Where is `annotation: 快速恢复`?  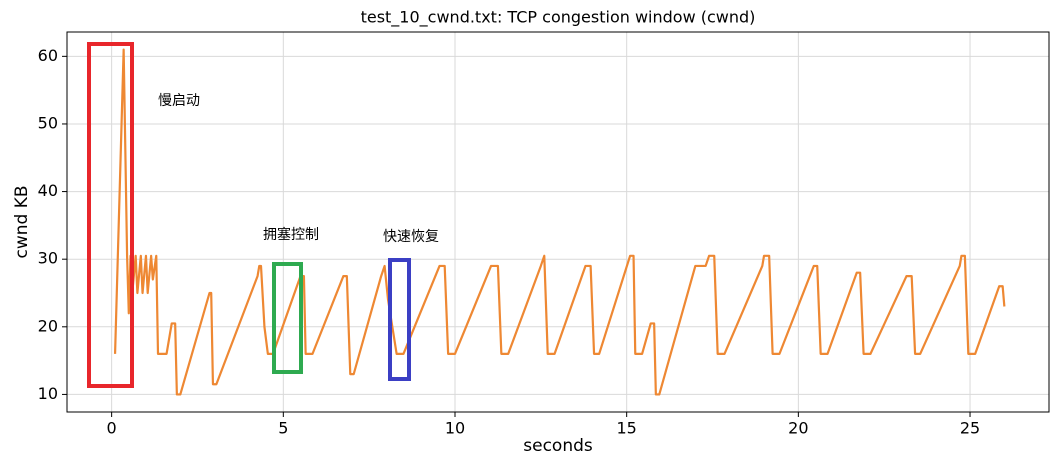
annotation: 快速恢复 is located at coordinates (411, 236).